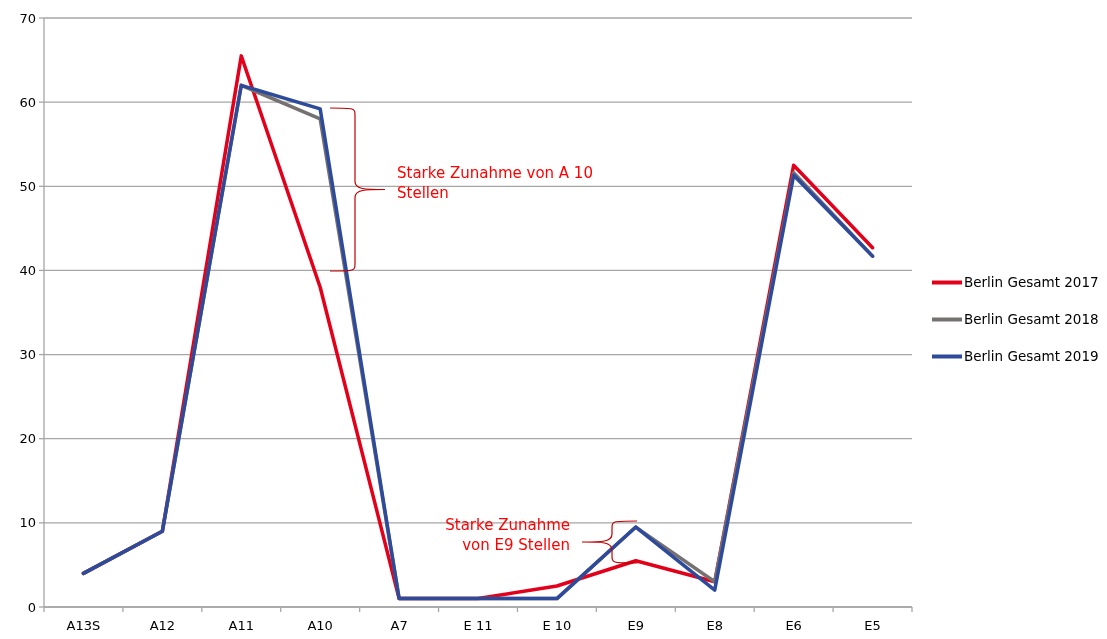 The image size is (1107, 639). What do you see at coordinates (27, 270) in the screenshot?
I see `y-tick-label: 40` at bounding box center [27, 270].